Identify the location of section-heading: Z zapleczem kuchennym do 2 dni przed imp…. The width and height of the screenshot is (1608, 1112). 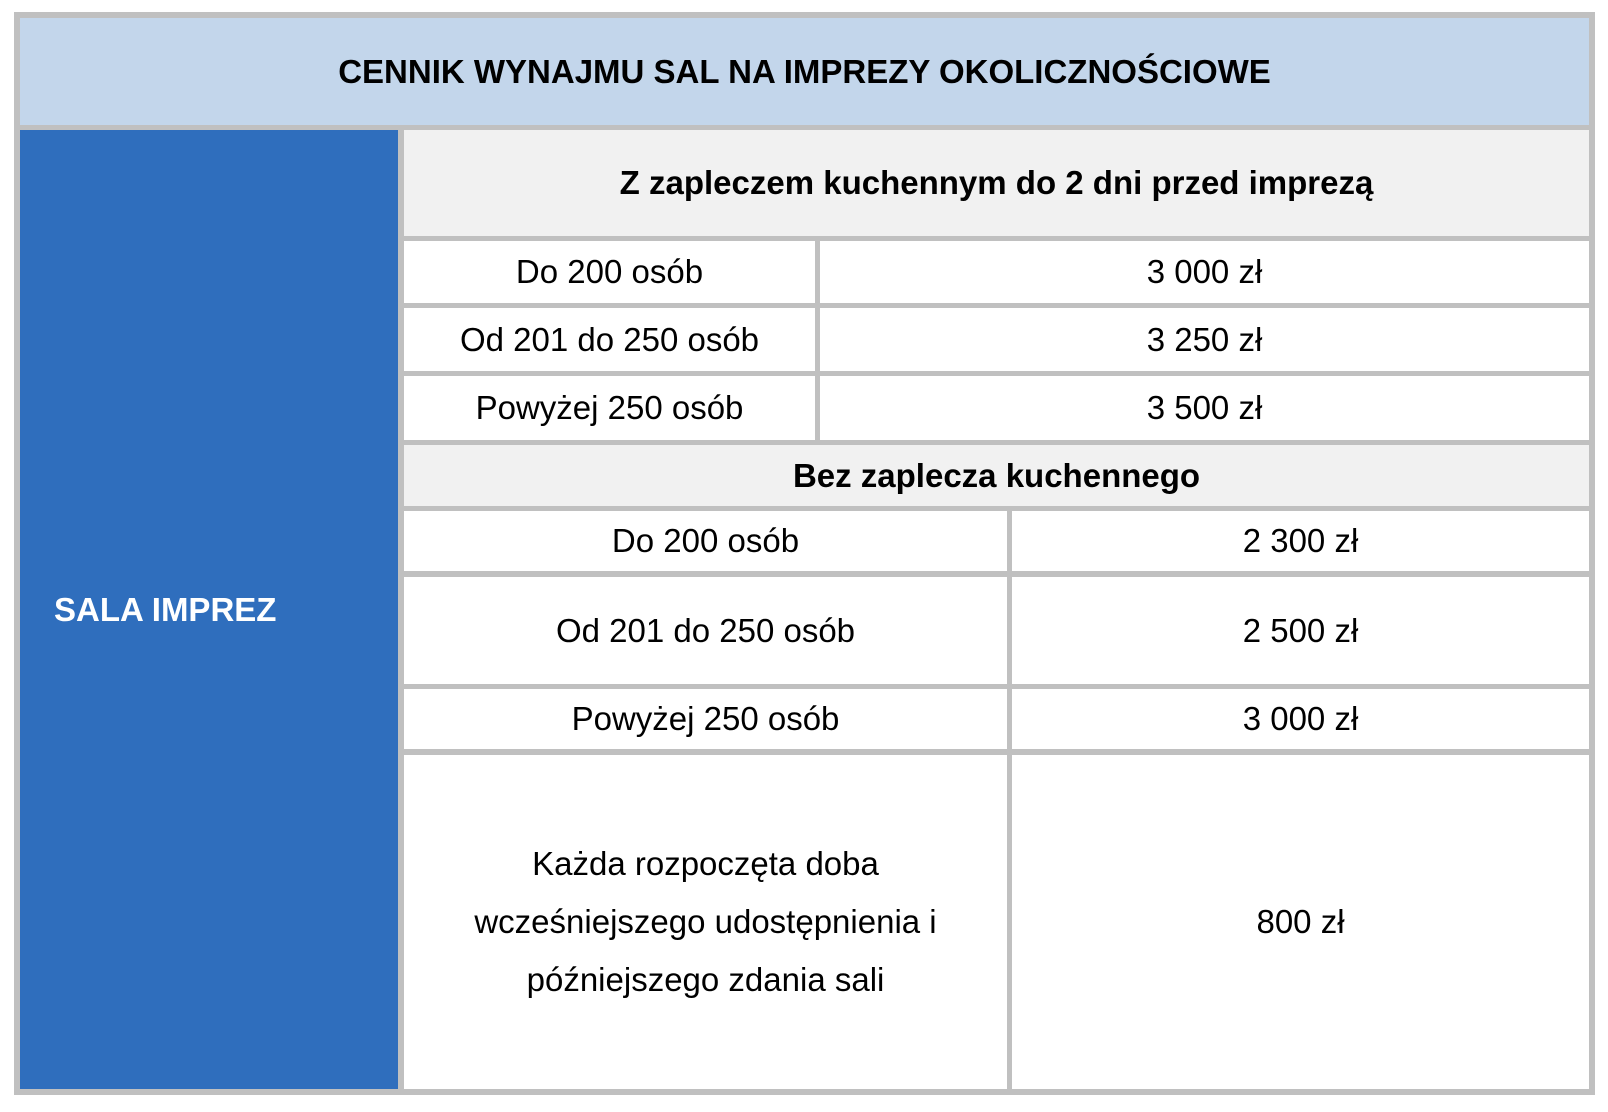
(996, 183).